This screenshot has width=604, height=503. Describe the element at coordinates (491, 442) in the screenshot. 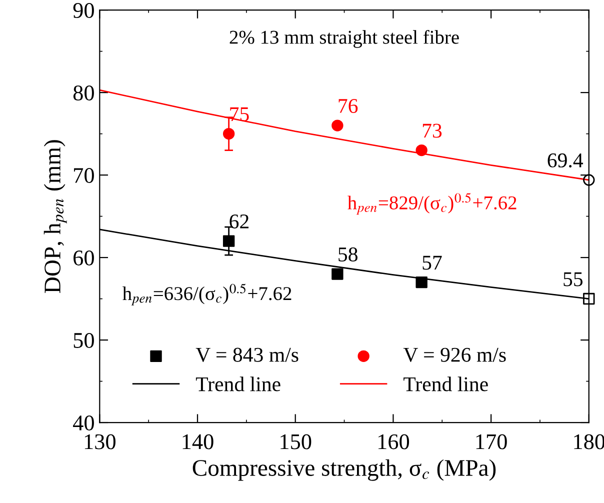

I see `x-tick-label: 170` at that location.